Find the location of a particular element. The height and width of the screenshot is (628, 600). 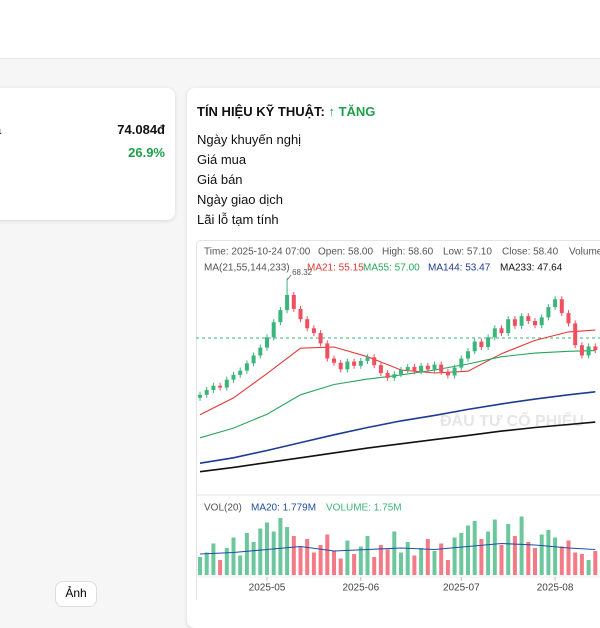

header-item: Volume is located at coordinates (584, 252).